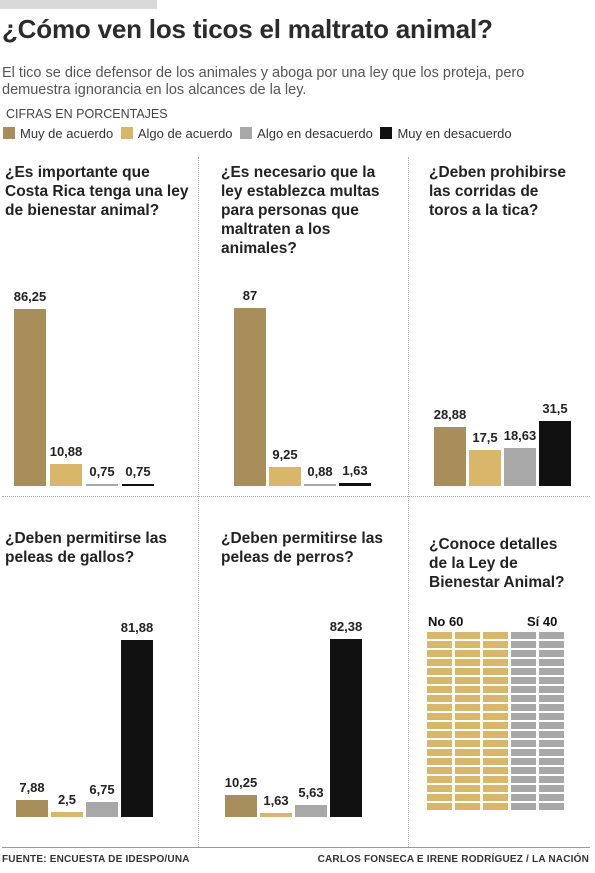 Image resolution: width=595 pixels, height=873 pixels. I want to click on value-label-toros-muy-de-acuerdo: 28,88, so click(450, 414).